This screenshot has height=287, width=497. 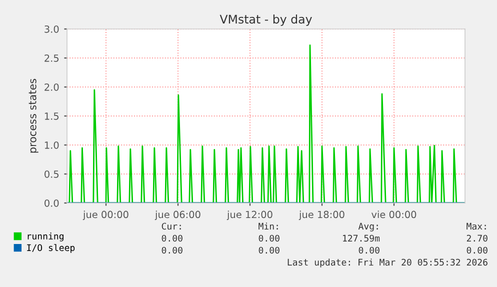 What do you see at coordinates (51, 29) in the screenshot?
I see `y-tick-label: 3.0` at bounding box center [51, 29].